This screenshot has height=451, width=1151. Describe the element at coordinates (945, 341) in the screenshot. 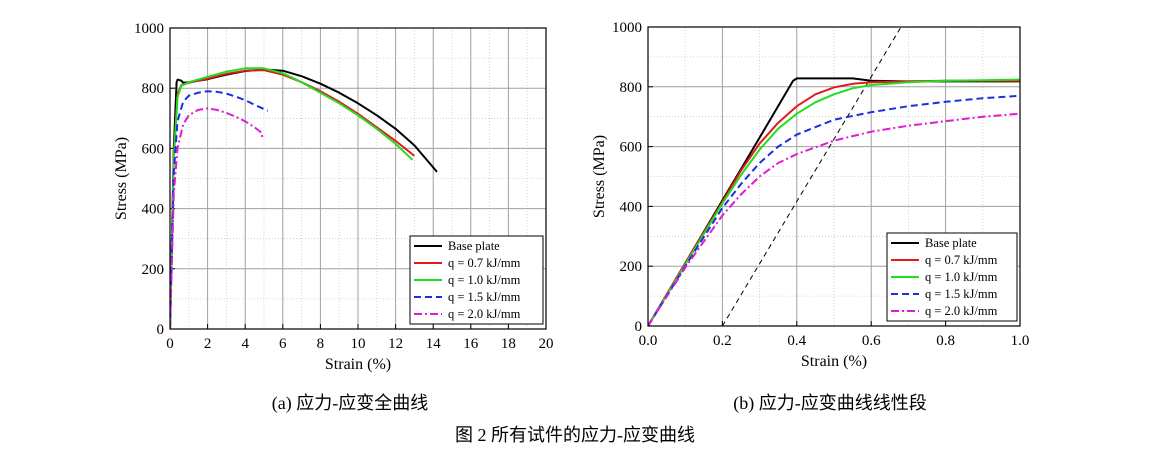

I see `x-tick-label: 0.8` at that location.